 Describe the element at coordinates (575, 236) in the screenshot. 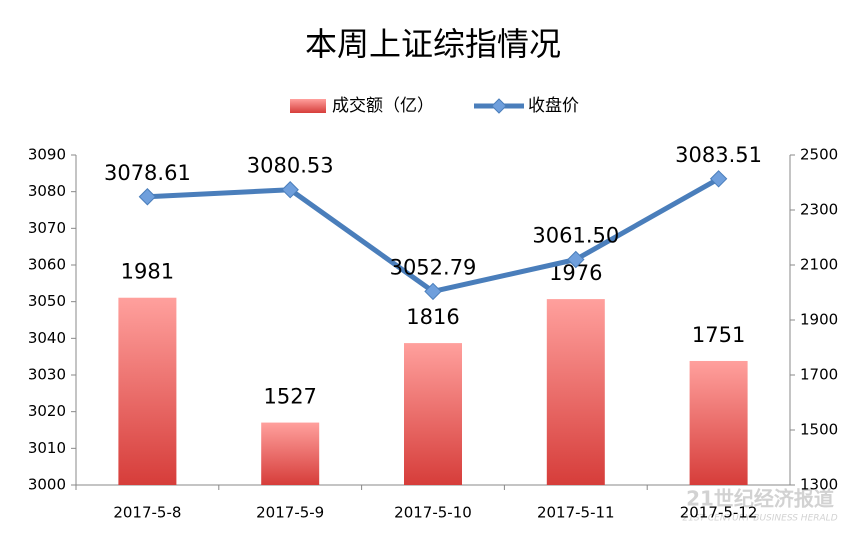

I see `line-value-label: 3061.50` at that location.